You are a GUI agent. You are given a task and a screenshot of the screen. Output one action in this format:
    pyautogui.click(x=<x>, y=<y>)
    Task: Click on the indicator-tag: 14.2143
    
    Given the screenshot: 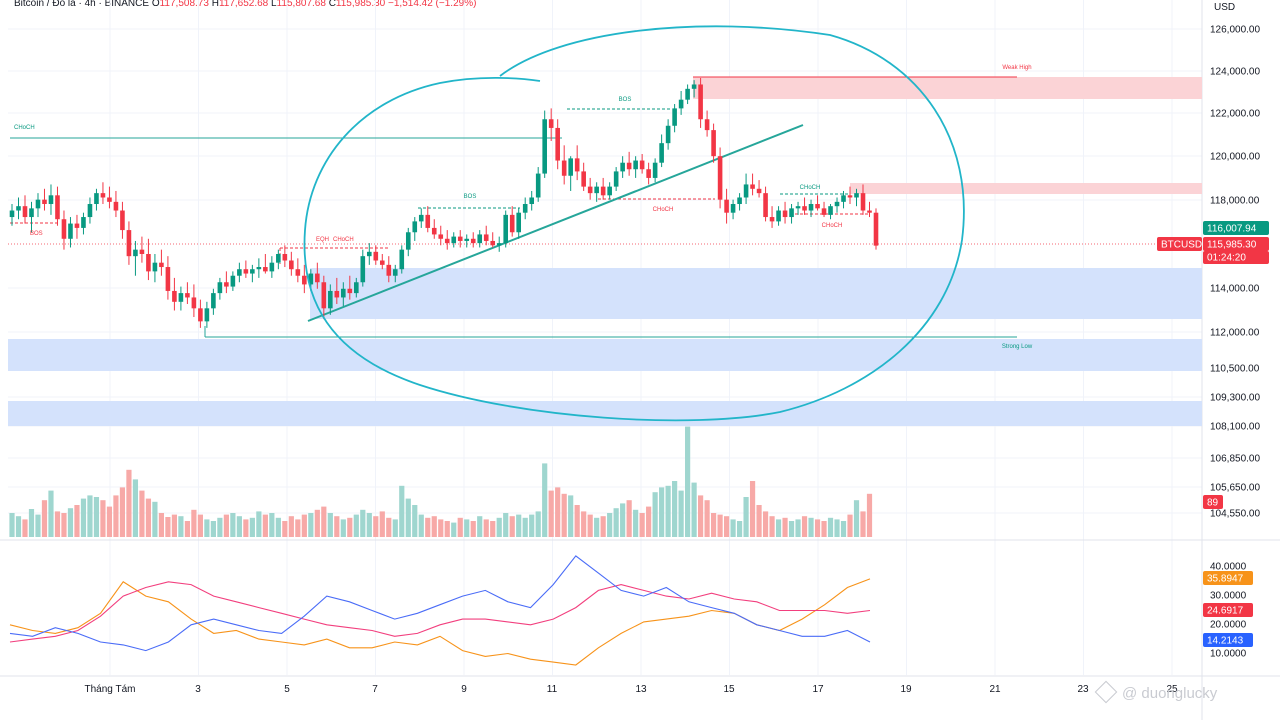 What is the action you would take?
    pyautogui.click(x=1228, y=640)
    